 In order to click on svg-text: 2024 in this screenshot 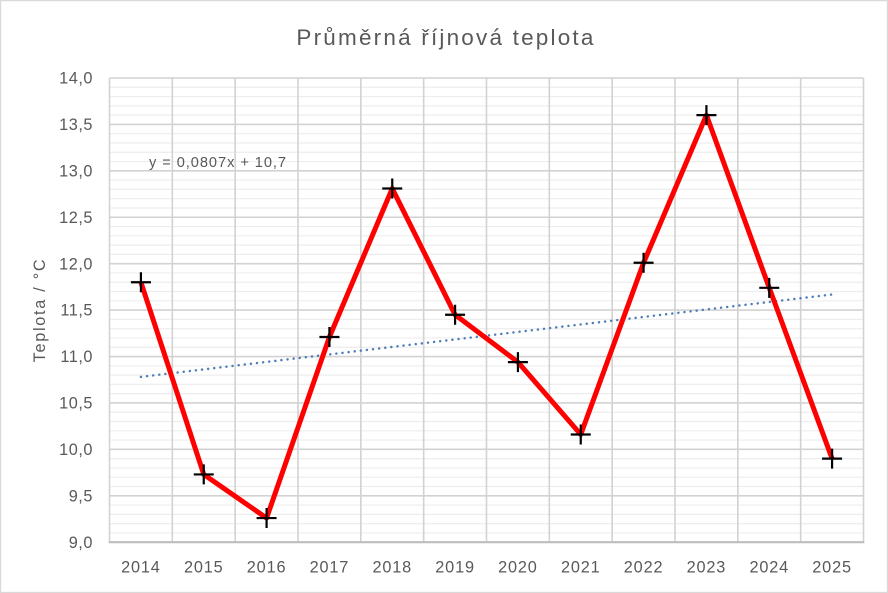, I will do `click(769, 567)`.